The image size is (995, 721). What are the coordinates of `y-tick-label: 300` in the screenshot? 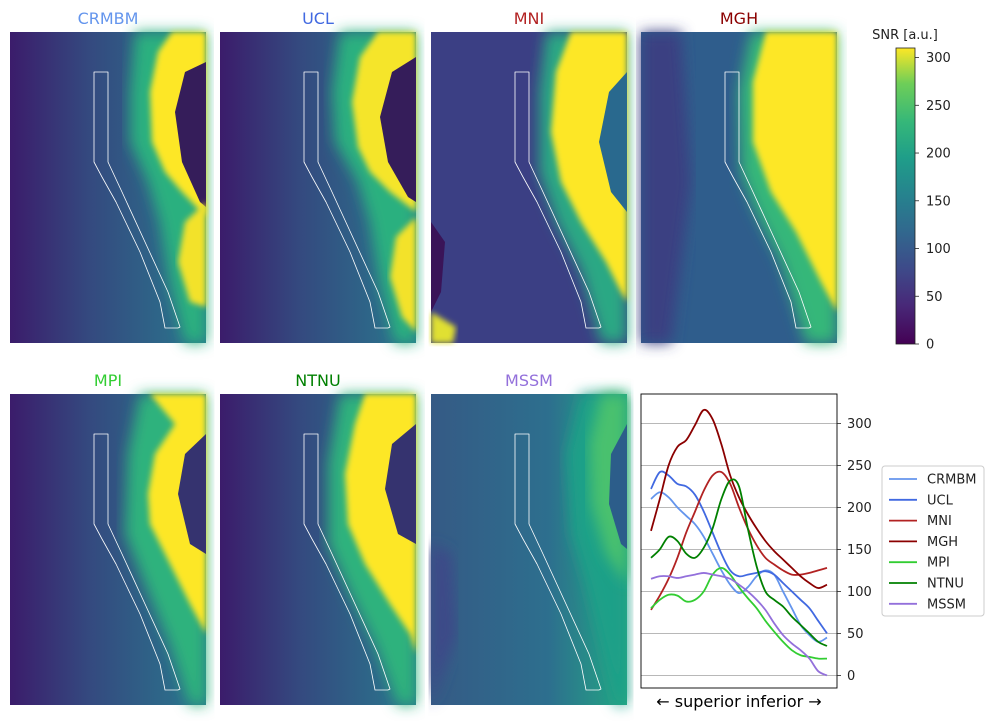 It's located at (859, 424).